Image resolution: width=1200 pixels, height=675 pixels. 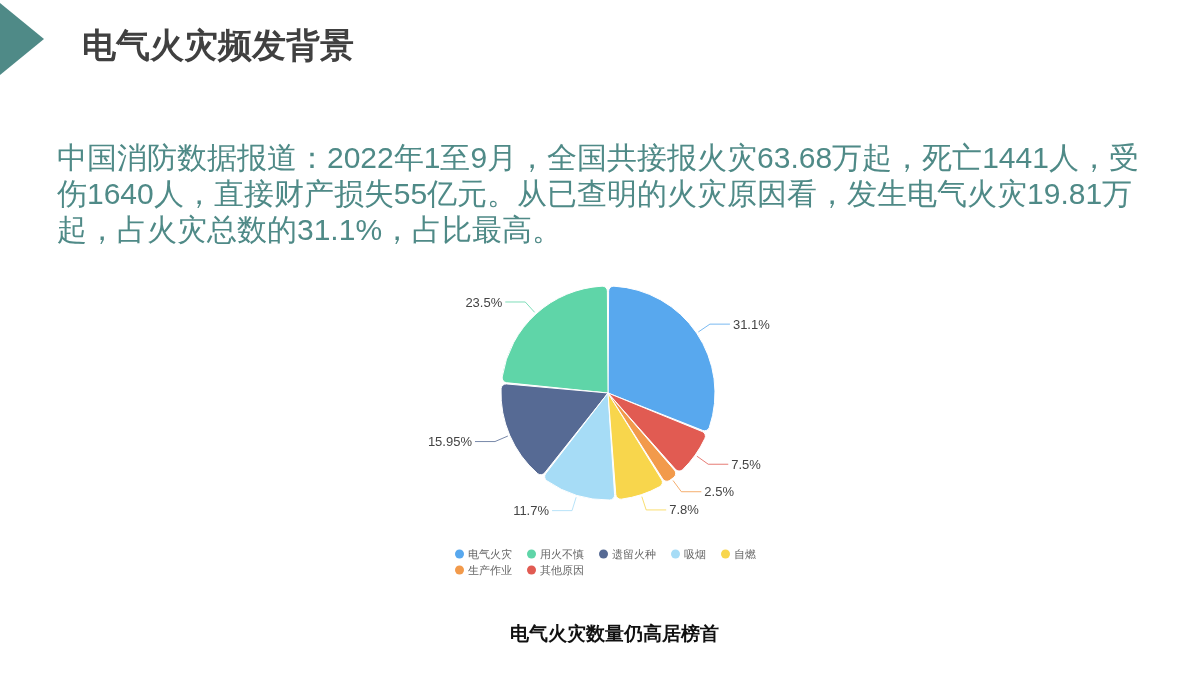 What do you see at coordinates (598, 193) in the screenshot?
I see `chart-subtitle: 中国消防数据报道：2022年1至9月，全国共接报火灾63.68万起，死亡1441人，受伤1640人，直接财产损失55亿元。从已查明的火灾原因看，发生电气火灾19.81万起，占火灾总数的31.1%，占比最高。` at bounding box center [598, 193].